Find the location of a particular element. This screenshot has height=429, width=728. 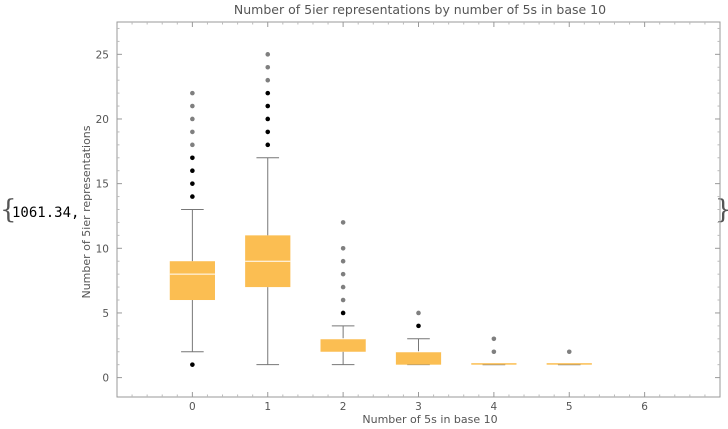

output-prefix-value: 1061.34, is located at coordinates (46, 213).